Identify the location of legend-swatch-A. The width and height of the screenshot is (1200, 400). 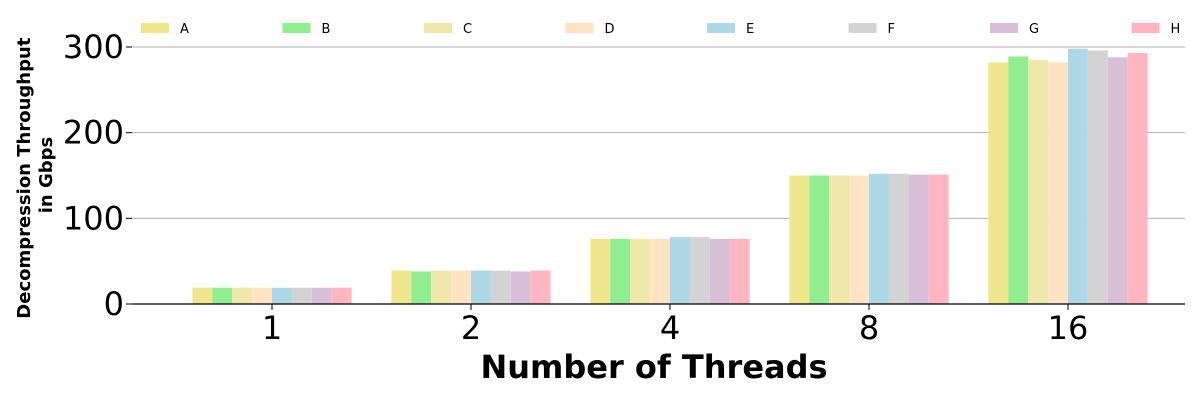
(155, 28).